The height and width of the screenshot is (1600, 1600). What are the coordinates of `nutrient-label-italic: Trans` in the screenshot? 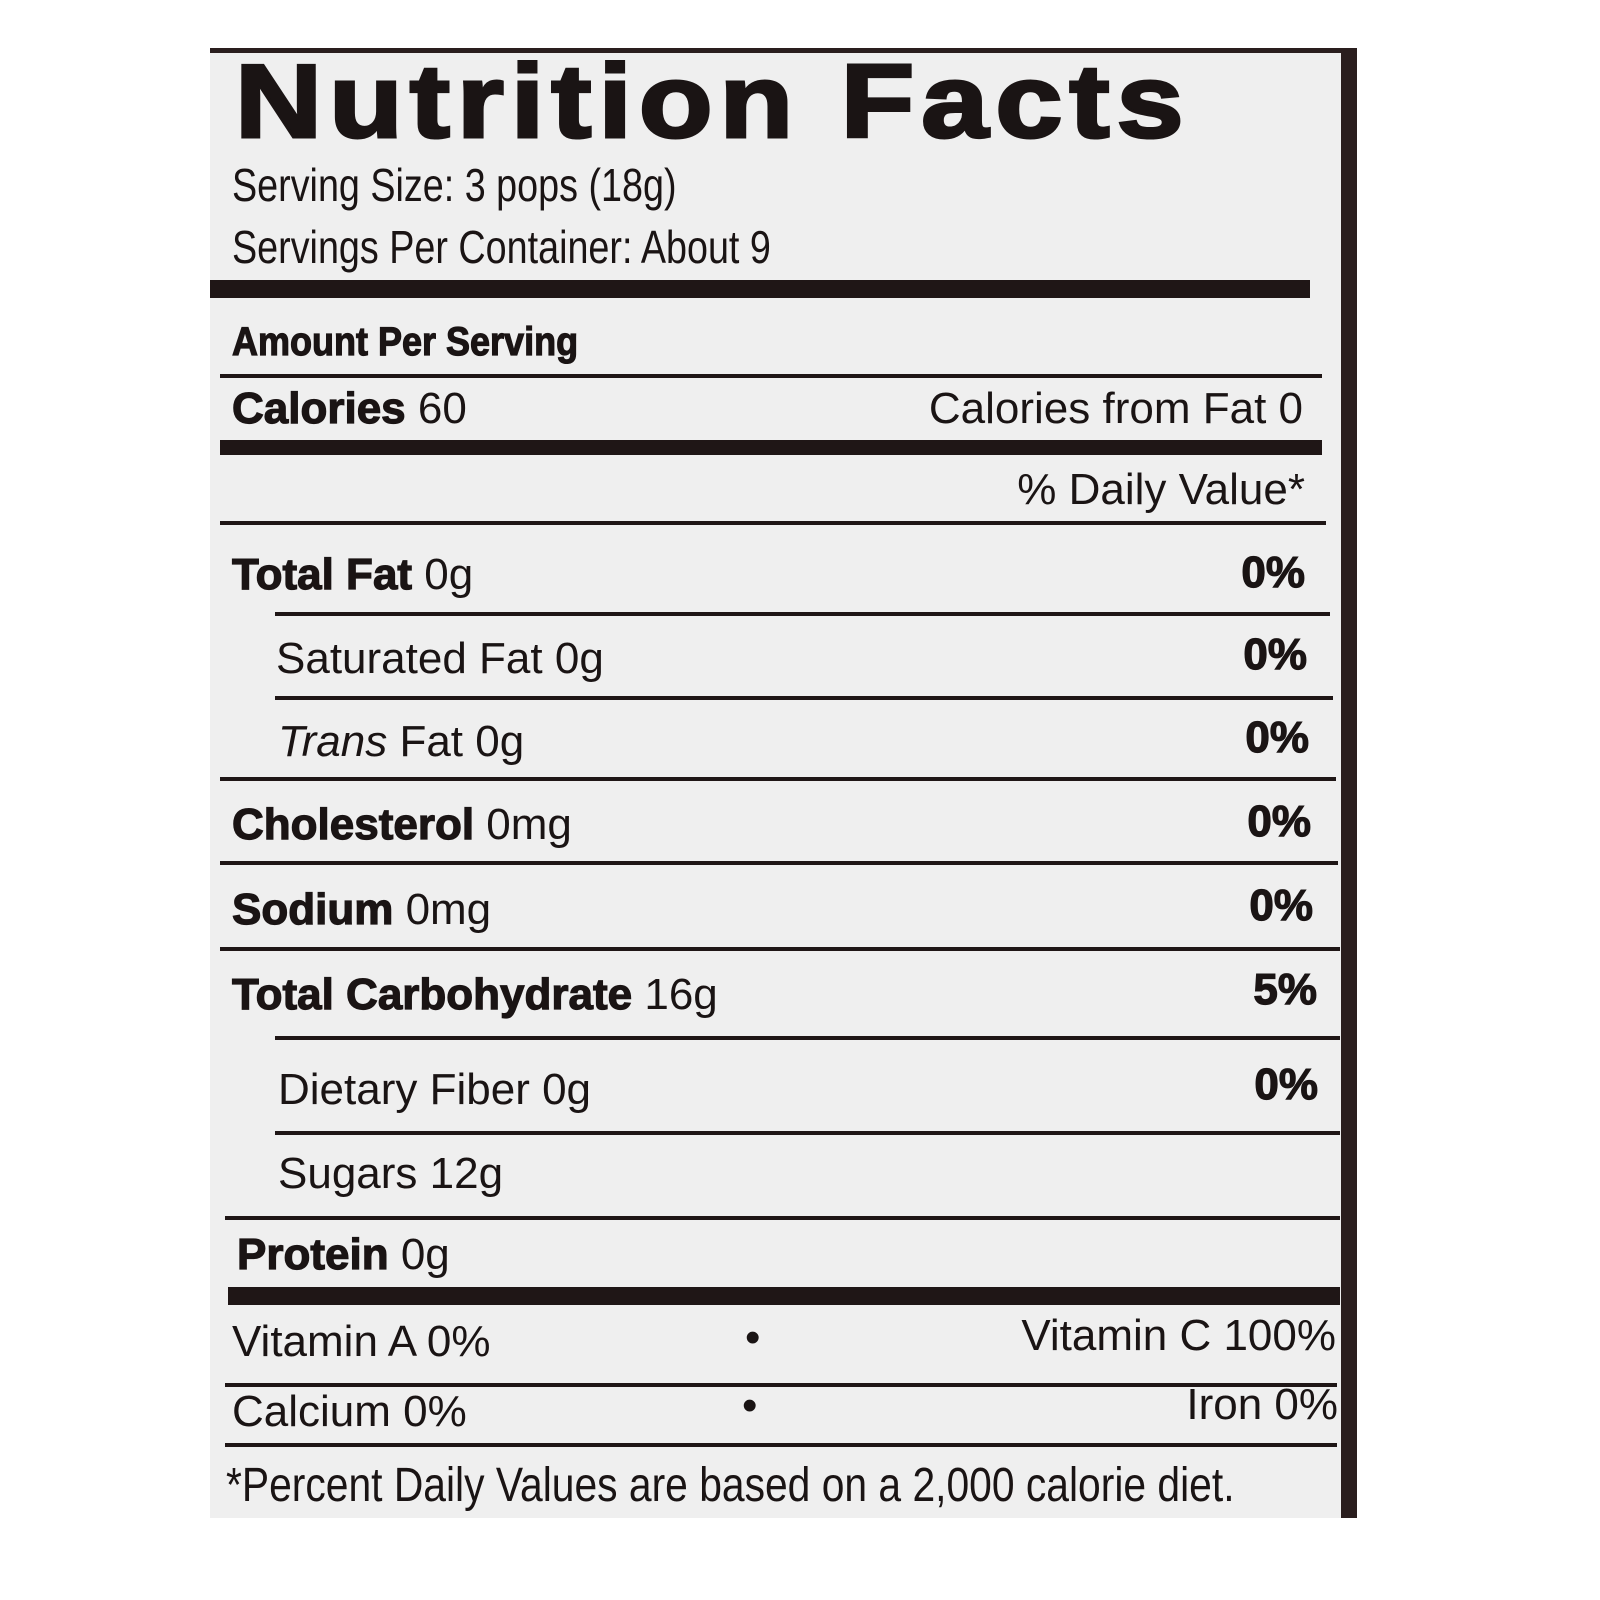 It's located at (333, 741).